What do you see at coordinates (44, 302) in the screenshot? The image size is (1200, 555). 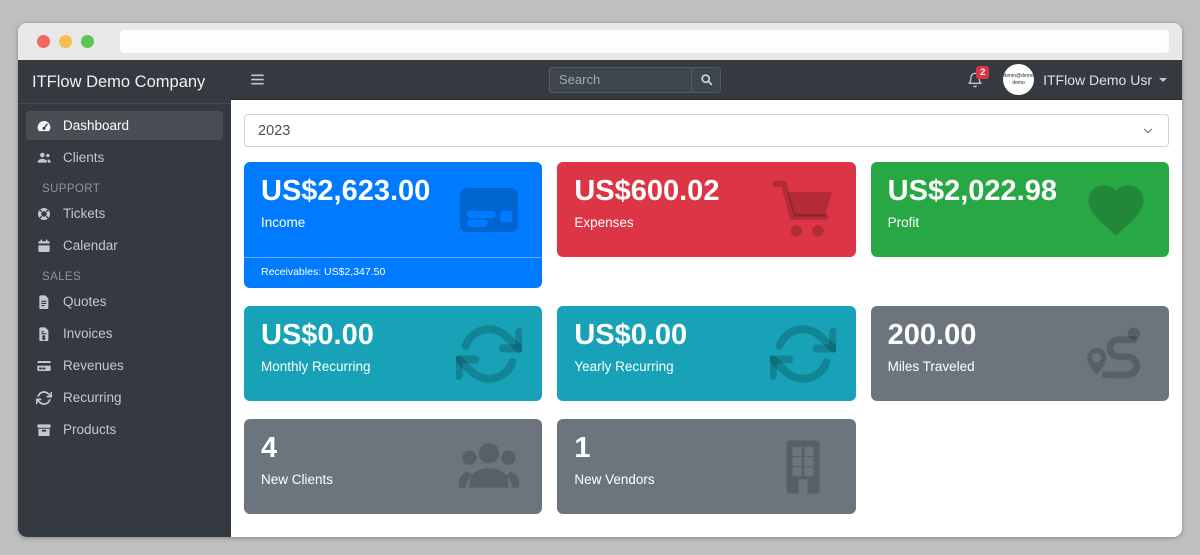 I see `file-text-icon` at bounding box center [44, 302].